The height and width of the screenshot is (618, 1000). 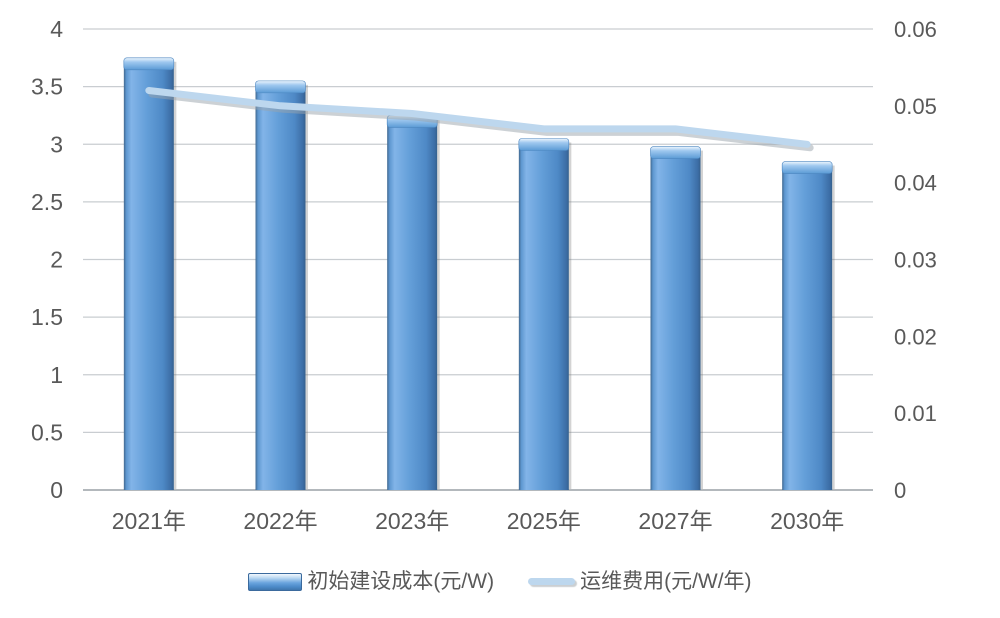 What do you see at coordinates (666, 581) in the screenshot?
I see `line-series-label: 运维费用(元/W/年)` at bounding box center [666, 581].